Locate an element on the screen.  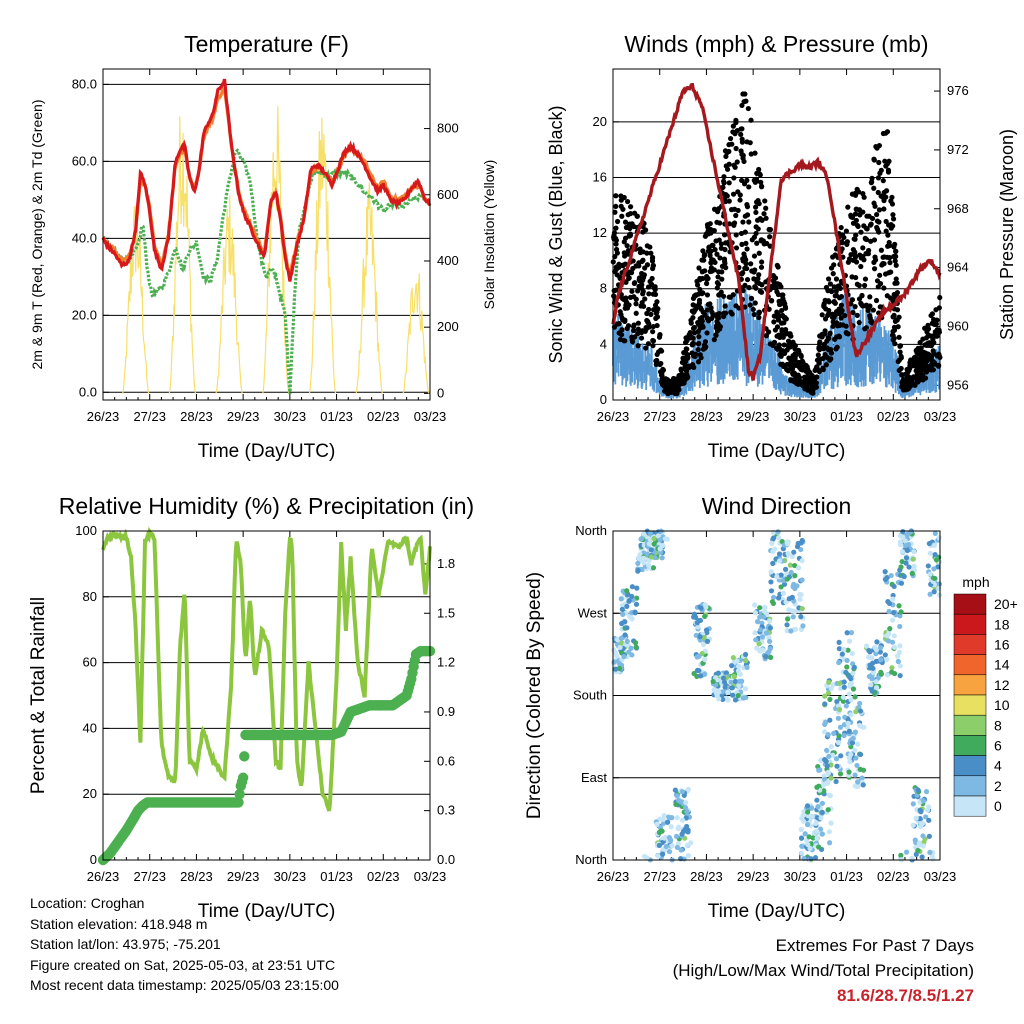
y-tick-label-right: 976 is located at coordinates (958, 90).